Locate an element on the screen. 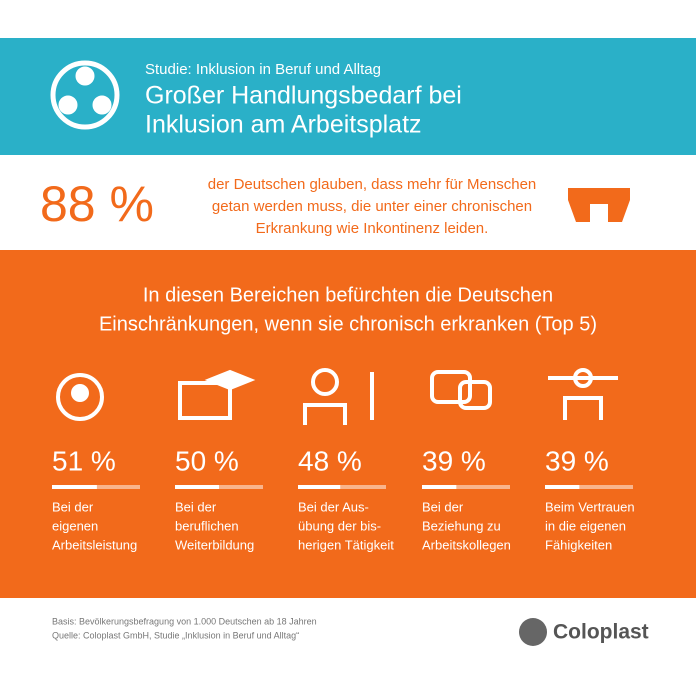 This screenshot has height=682, width=696. item-text: Arbeitskollegen is located at coordinates (466, 544).